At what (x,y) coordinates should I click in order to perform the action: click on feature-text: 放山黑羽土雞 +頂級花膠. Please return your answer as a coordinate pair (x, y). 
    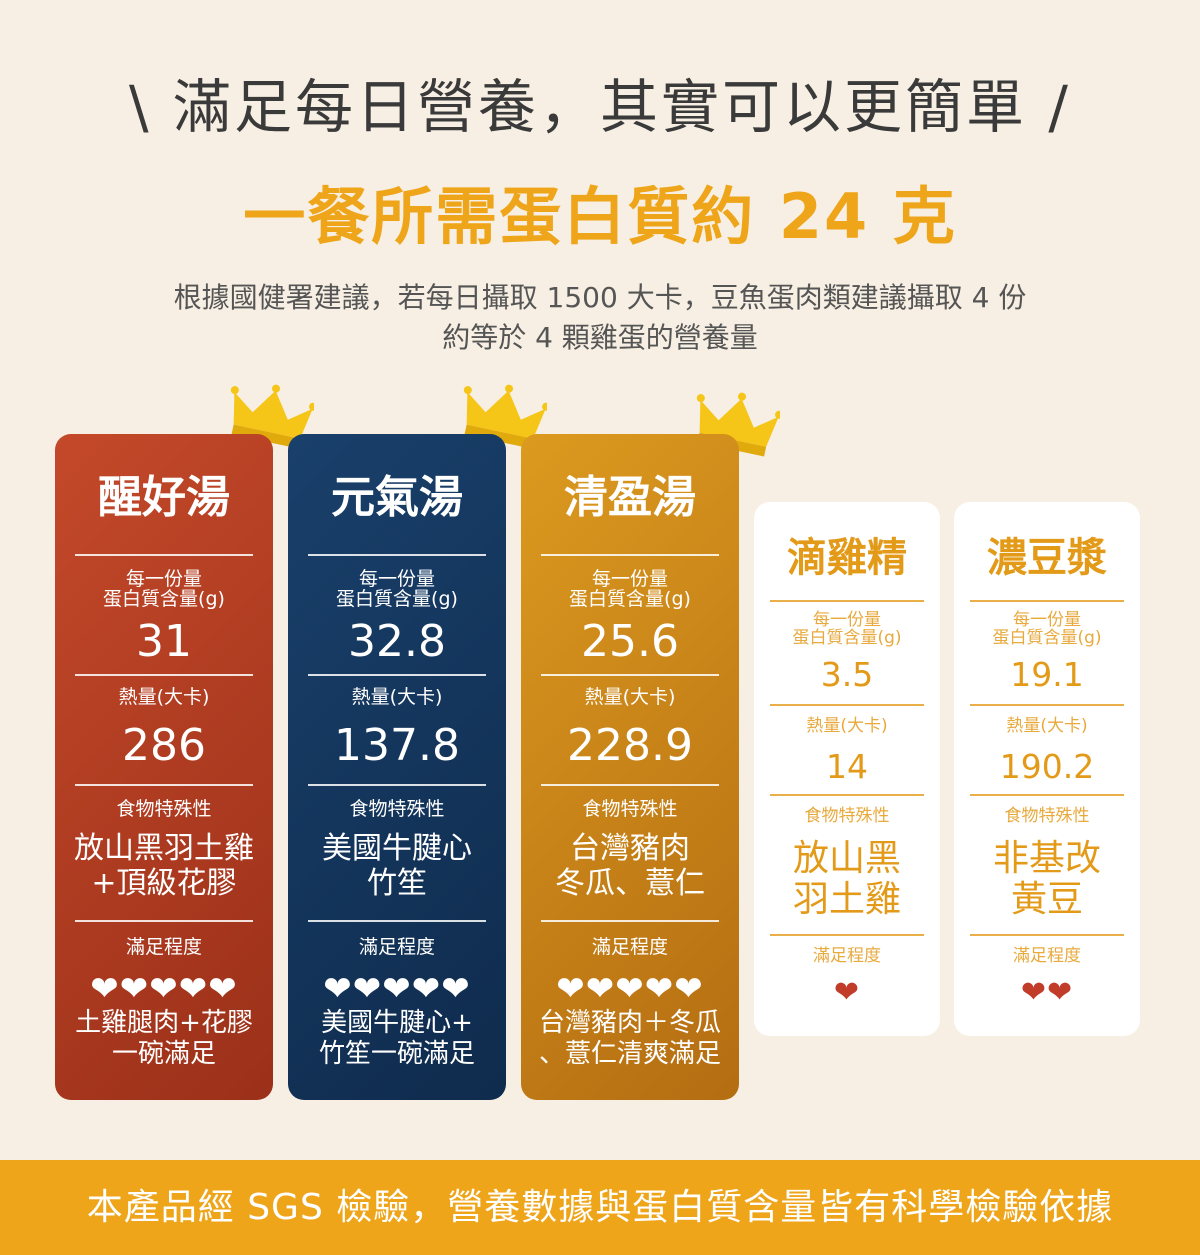
    Looking at the image, I should click on (164, 866).